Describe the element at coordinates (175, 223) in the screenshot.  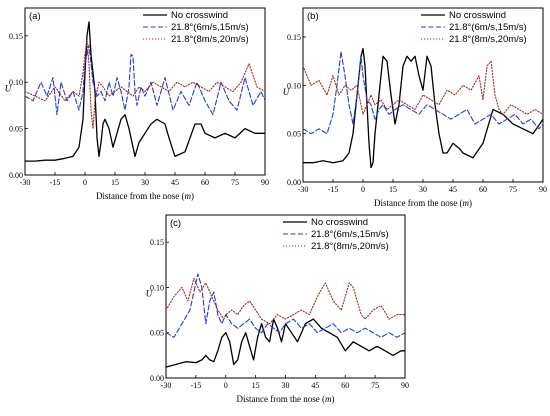
I see `panel-label: (c)` at that location.